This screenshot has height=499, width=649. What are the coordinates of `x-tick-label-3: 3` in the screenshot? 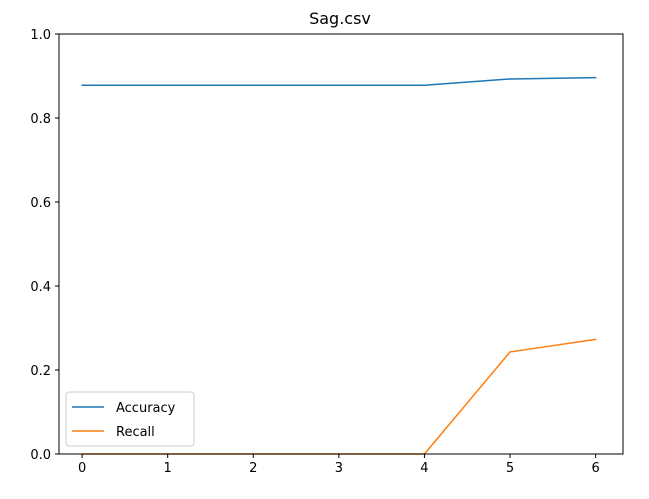 It's located at (339, 468).